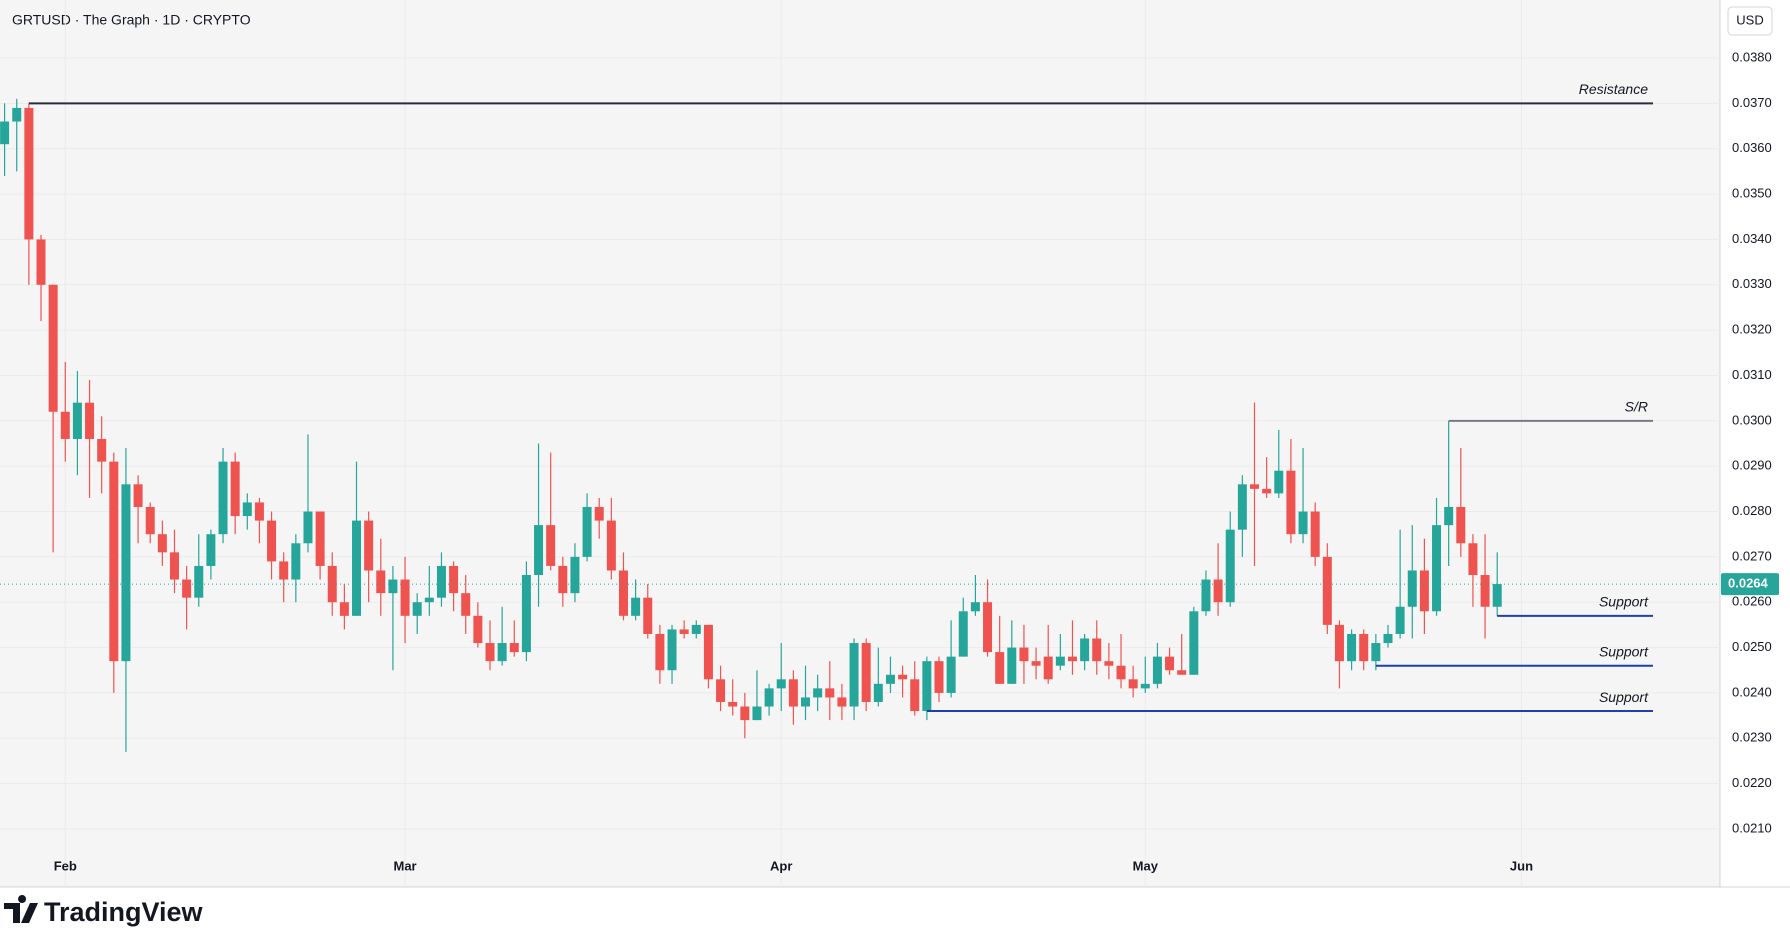 This screenshot has height=948, width=1790. What do you see at coordinates (21, 909) in the screenshot?
I see `brand-logo` at bounding box center [21, 909].